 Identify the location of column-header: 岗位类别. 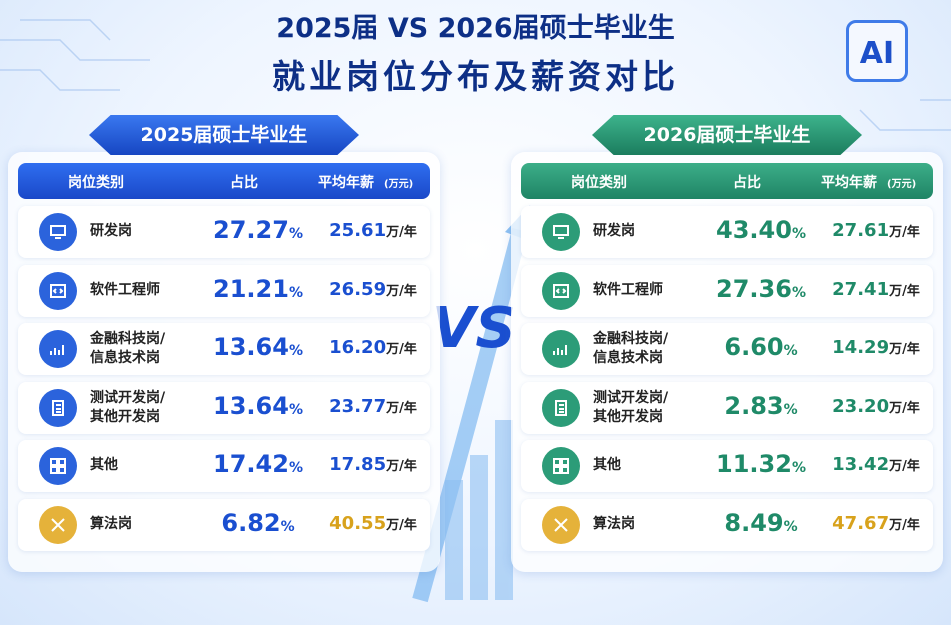
(599, 183).